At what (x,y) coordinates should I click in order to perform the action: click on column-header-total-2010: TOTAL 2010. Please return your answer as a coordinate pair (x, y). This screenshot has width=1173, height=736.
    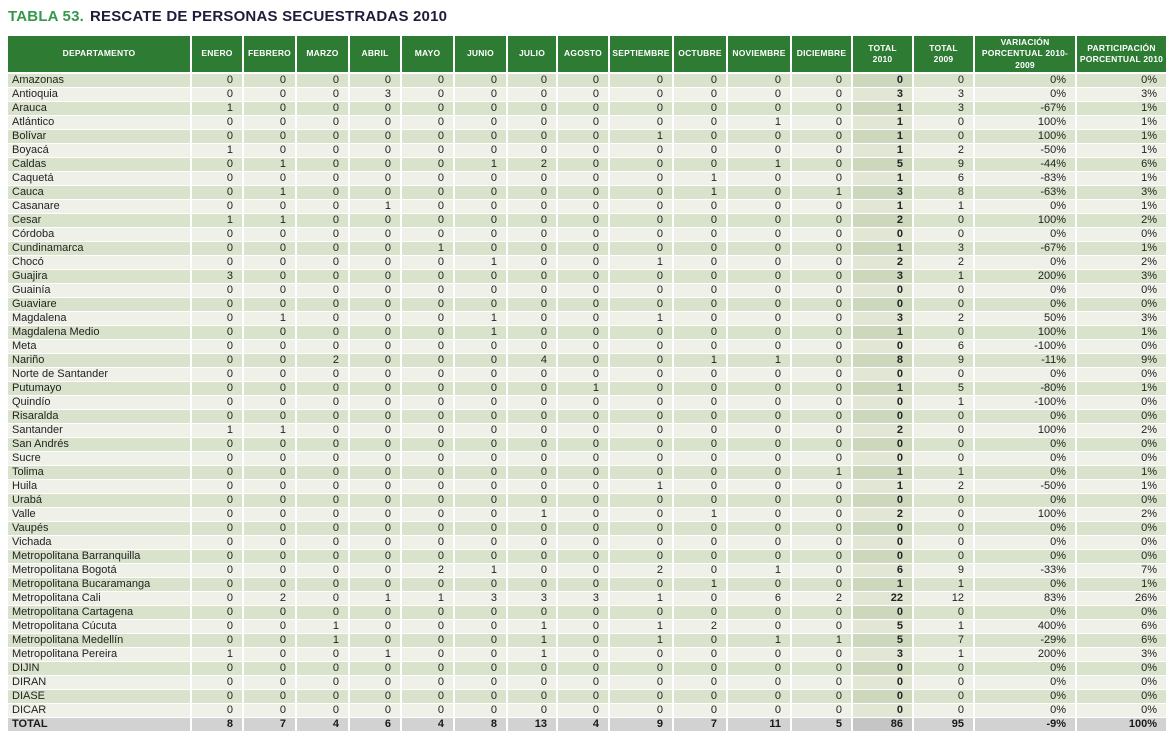
    Looking at the image, I should click on (883, 55).